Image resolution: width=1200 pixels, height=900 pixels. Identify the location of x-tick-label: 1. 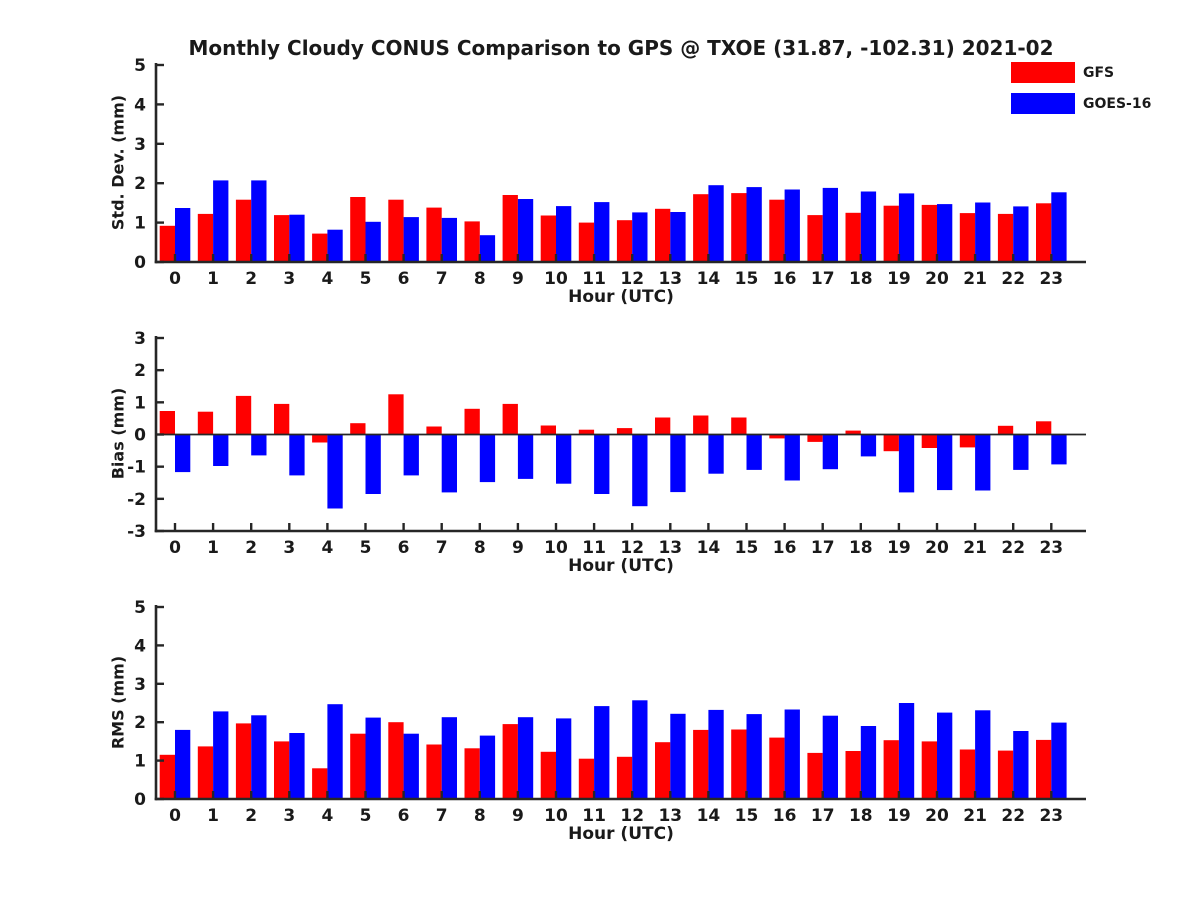
(213, 816).